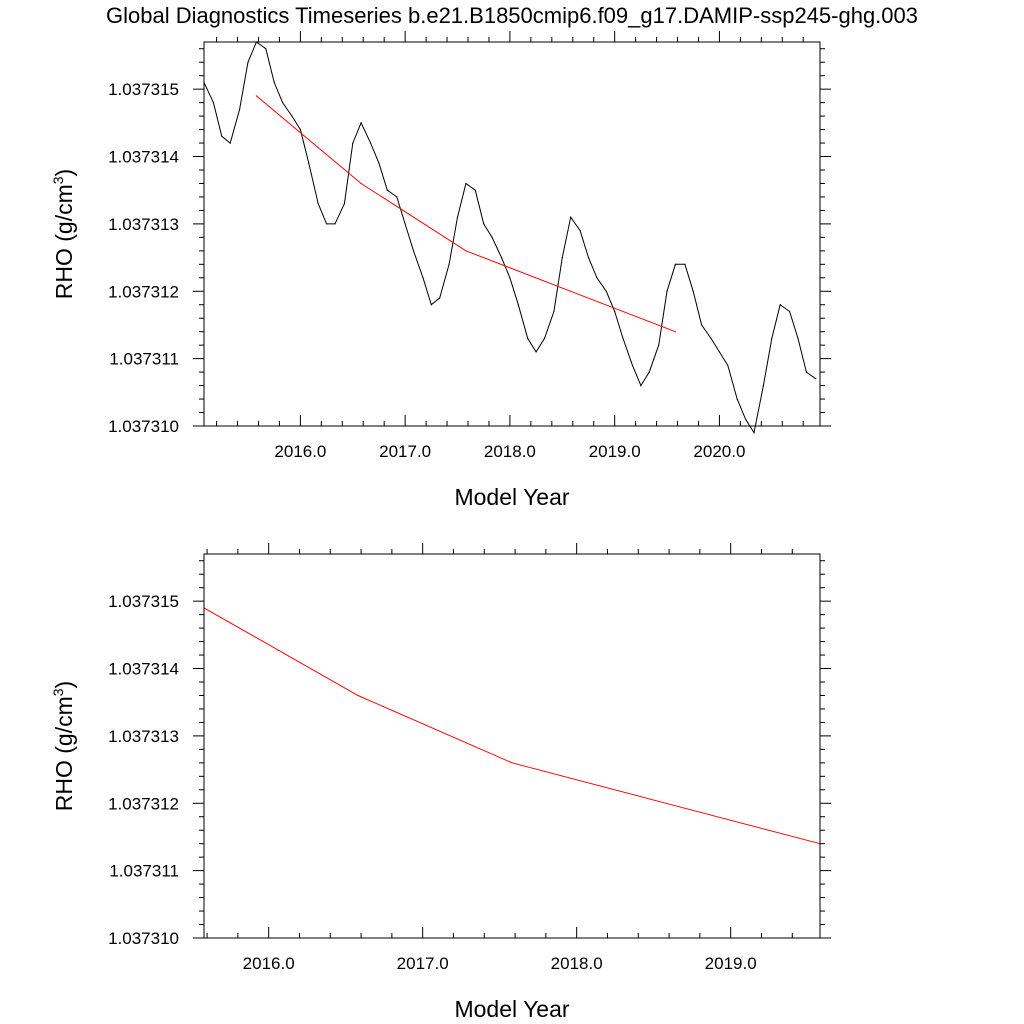 This screenshot has height=1024, width=1024. Describe the element at coordinates (731, 963) in the screenshot. I see `panel-1-xtick-label-3: 2019.0` at that location.